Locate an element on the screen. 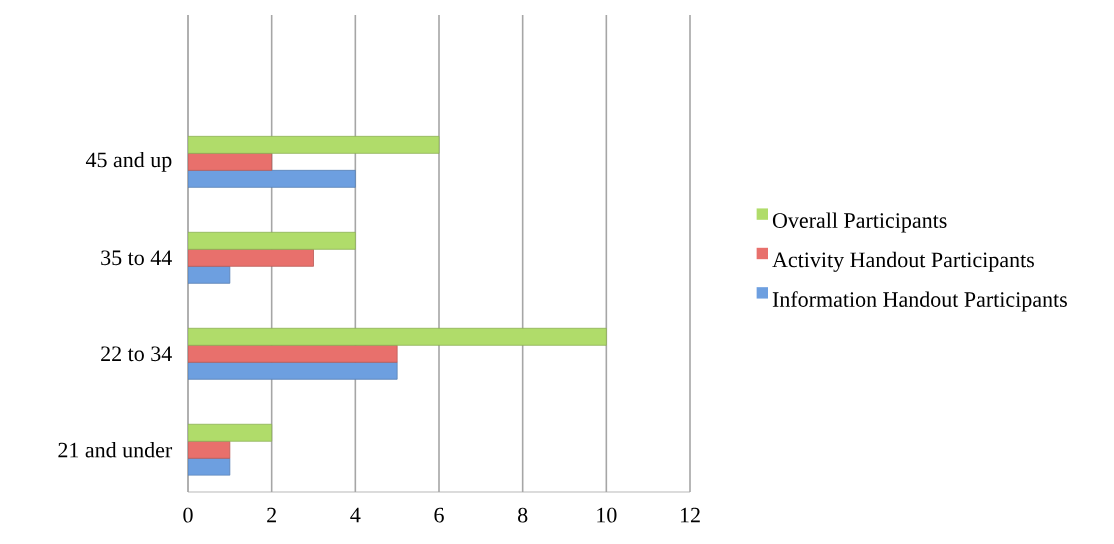 This screenshot has height=544, width=1114. x-tick-label: 6 is located at coordinates (439, 515).